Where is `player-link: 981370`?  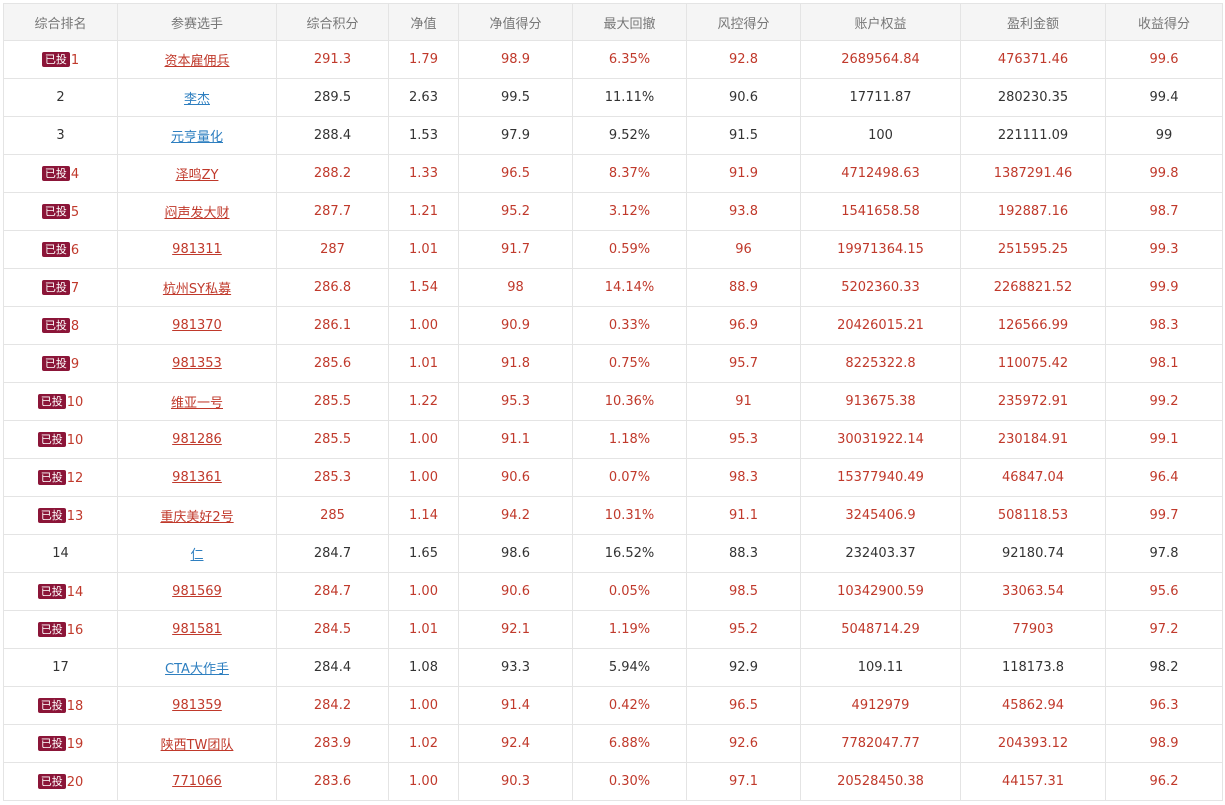
player-link: 981370 is located at coordinates (197, 325).